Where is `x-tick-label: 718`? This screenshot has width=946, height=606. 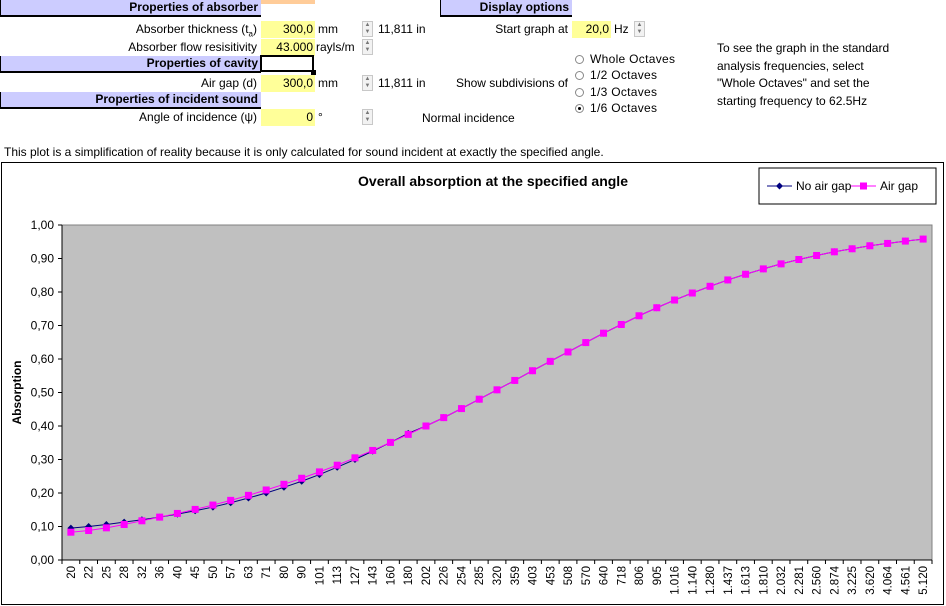 x-tick-label: 718 is located at coordinates (622, 575).